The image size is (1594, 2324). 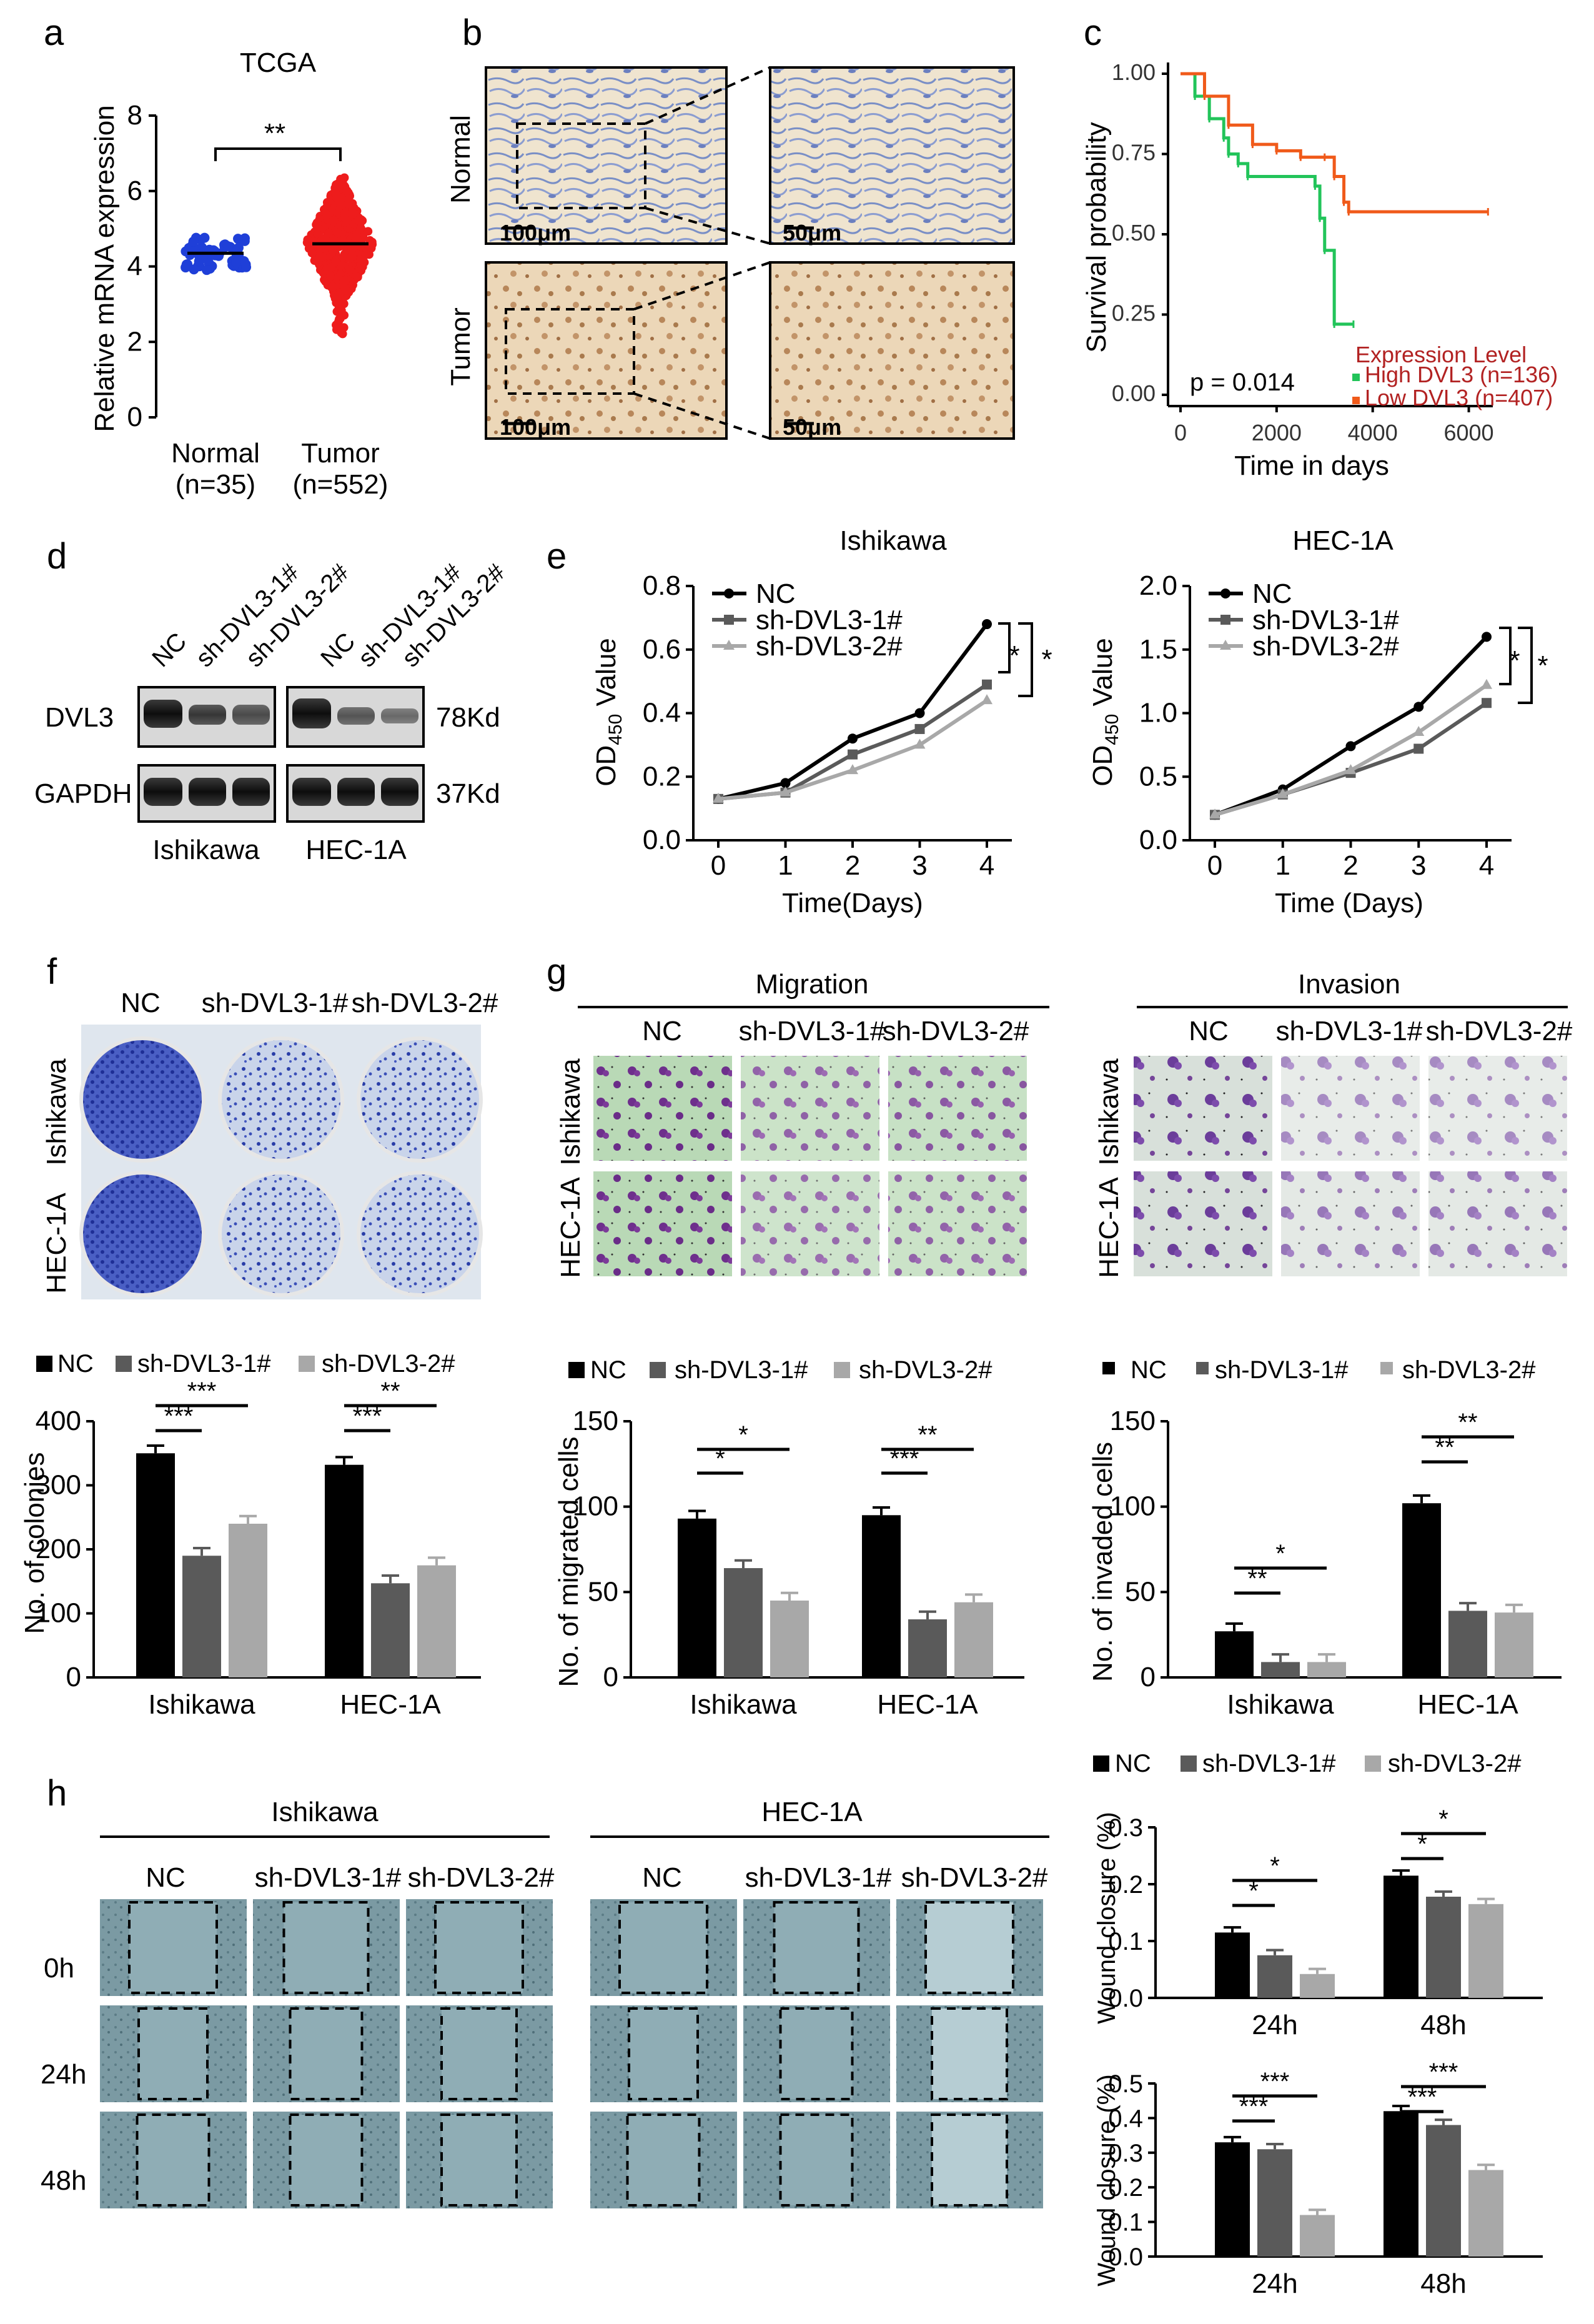 What do you see at coordinates (535, 233) in the screenshot?
I see `scale-label: 100μm` at bounding box center [535, 233].